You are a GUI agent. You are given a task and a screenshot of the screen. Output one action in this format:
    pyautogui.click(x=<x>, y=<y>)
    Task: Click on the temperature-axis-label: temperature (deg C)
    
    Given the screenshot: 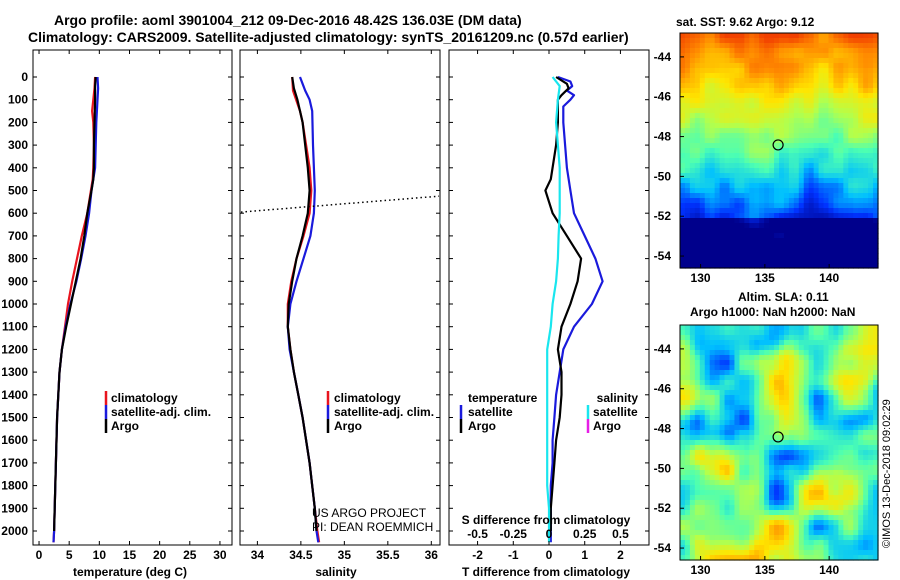 What is the action you would take?
    pyautogui.click(x=130, y=572)
    